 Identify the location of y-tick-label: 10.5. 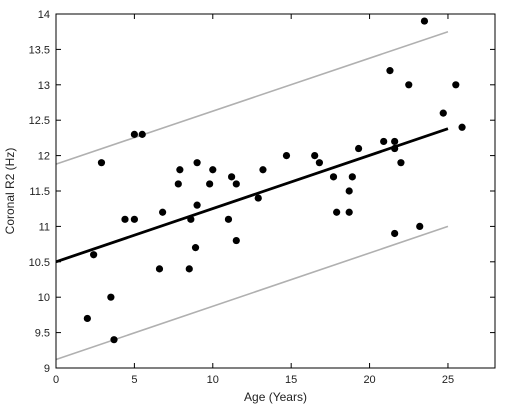
(39, 263).